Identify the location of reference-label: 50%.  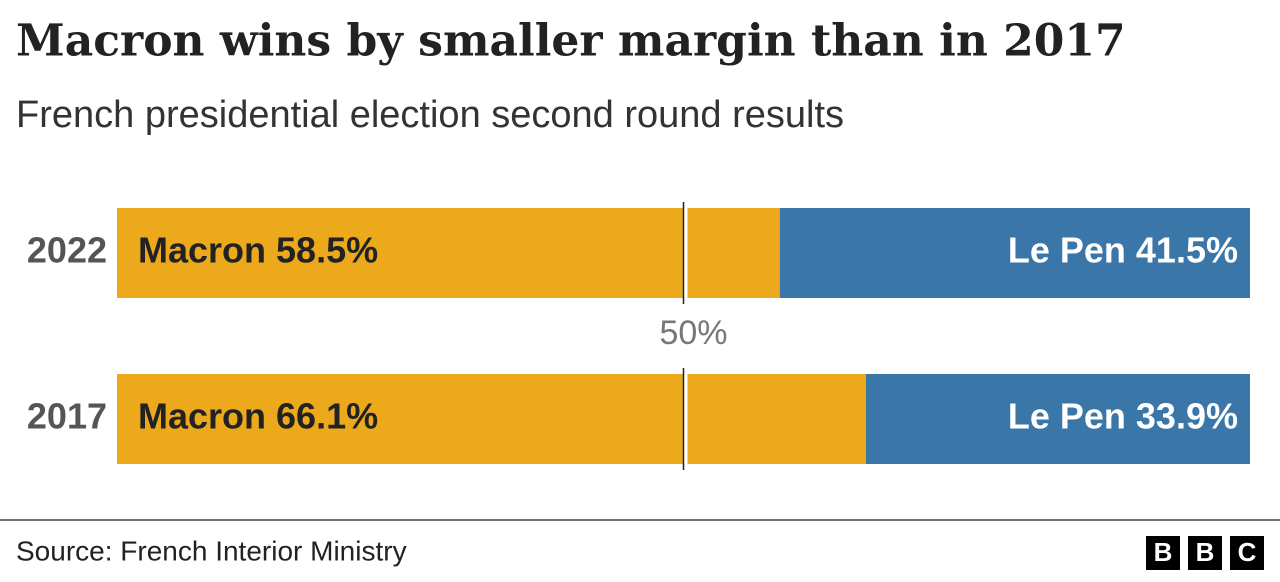
(693, 333).